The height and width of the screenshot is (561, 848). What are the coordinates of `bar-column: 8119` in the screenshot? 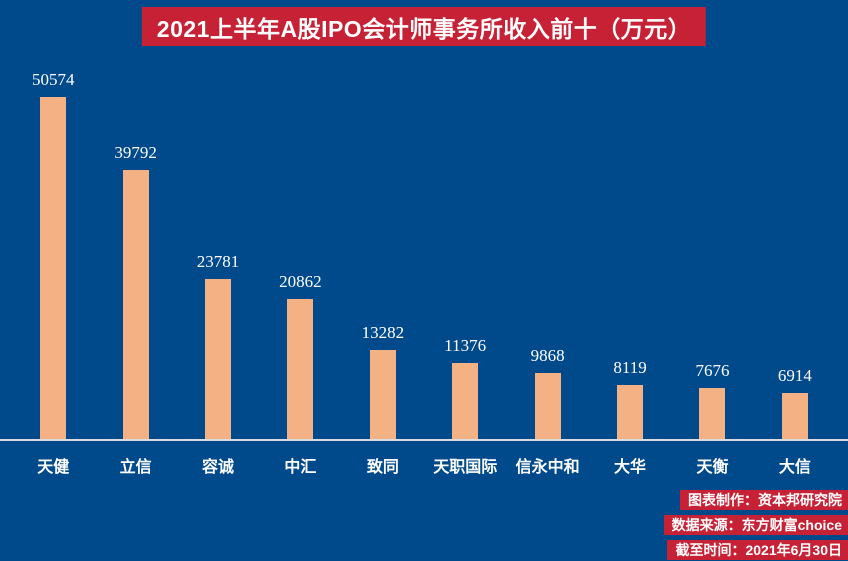 It's located at (630, 399).